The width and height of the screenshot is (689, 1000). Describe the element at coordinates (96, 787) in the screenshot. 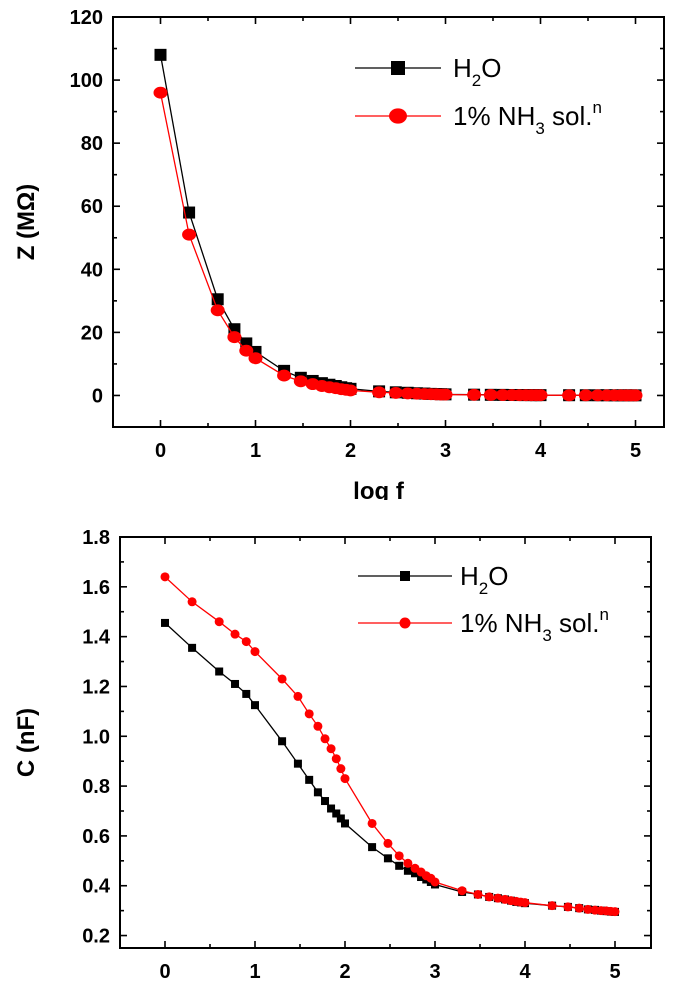

I see `y-tick-label: 0.8` at that location.